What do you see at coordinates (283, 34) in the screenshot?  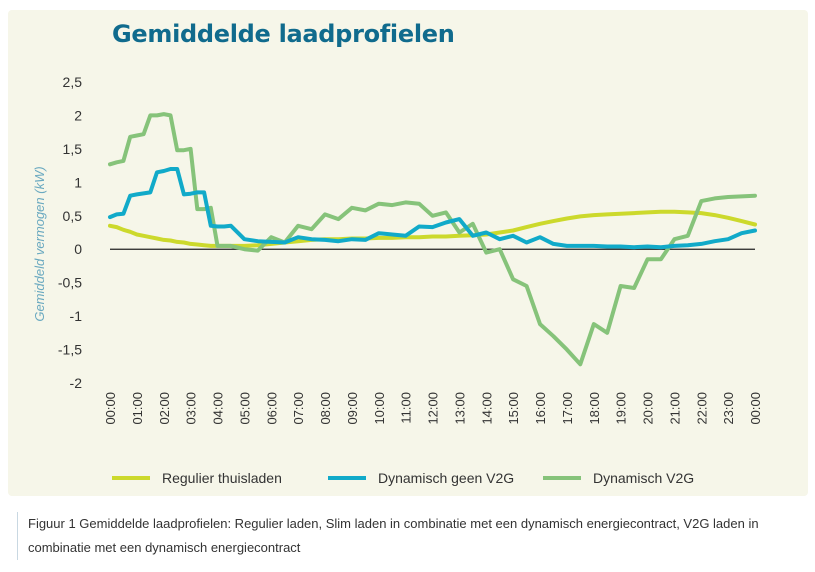 I see `chart-title: Gemiddelde laadprofielen` at bounding box center [283, 34].